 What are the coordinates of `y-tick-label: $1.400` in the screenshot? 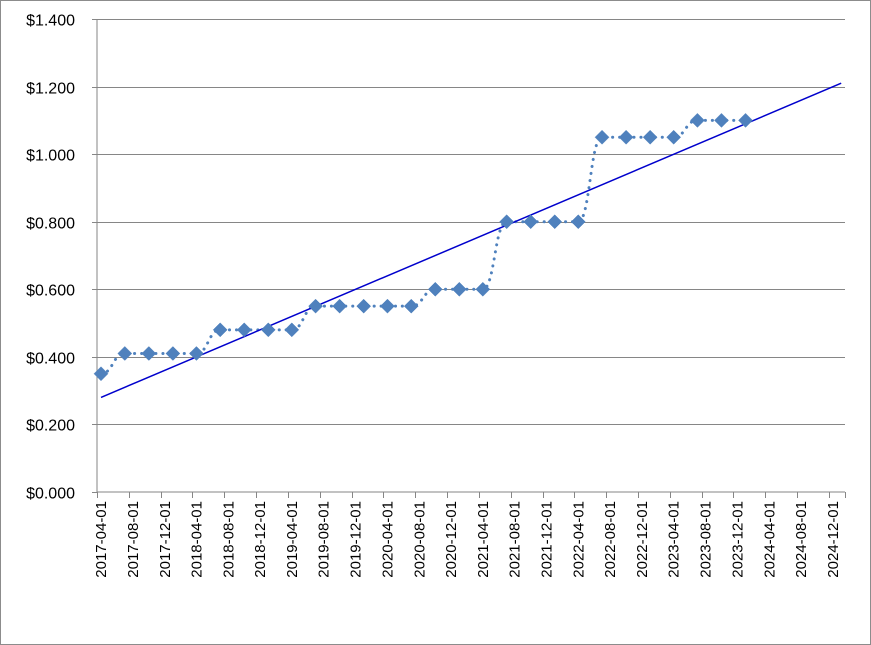 It's located at (50, 21).